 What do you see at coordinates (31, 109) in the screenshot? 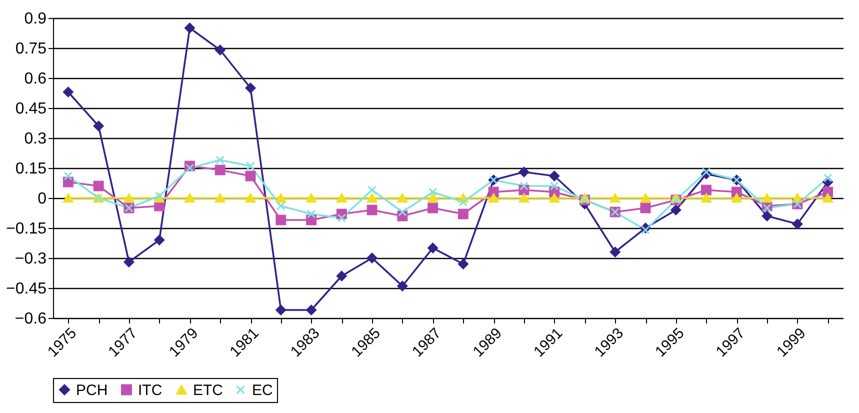
I see `y-tick-label: 0.45` at bounding box center [31, 109].